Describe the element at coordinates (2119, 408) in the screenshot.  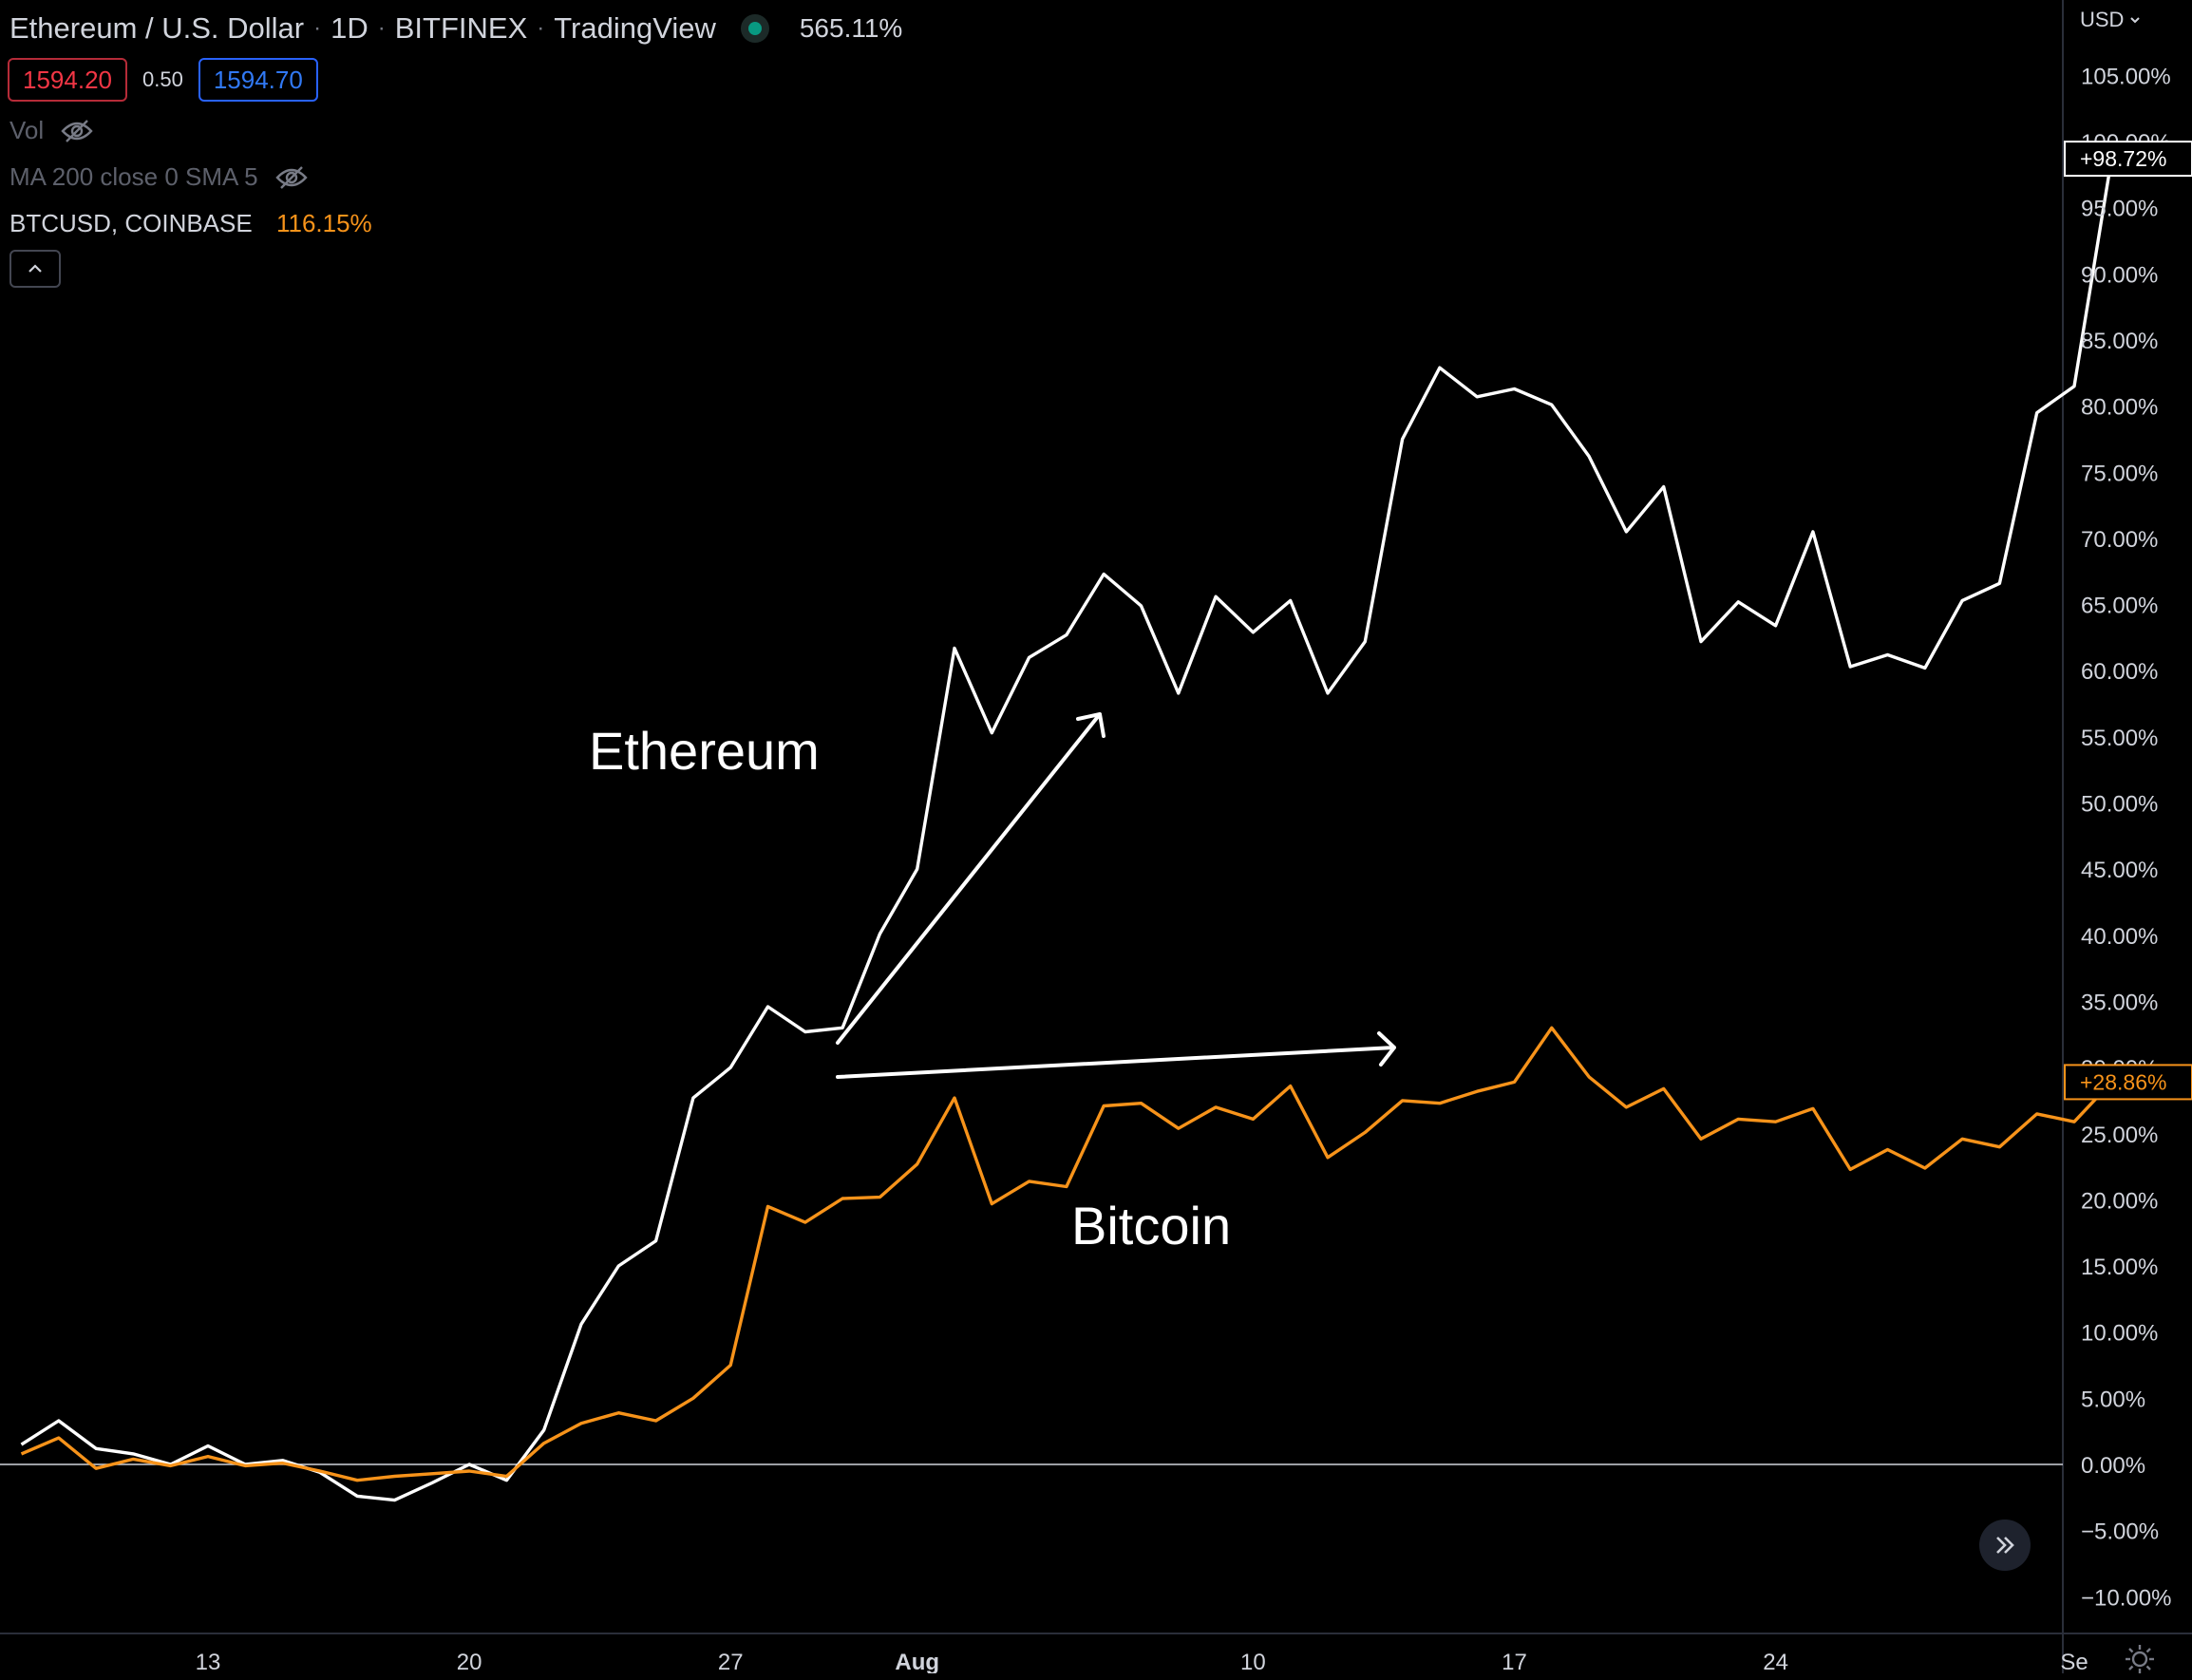
I see `y-tick-label: 80.00%` at that location.